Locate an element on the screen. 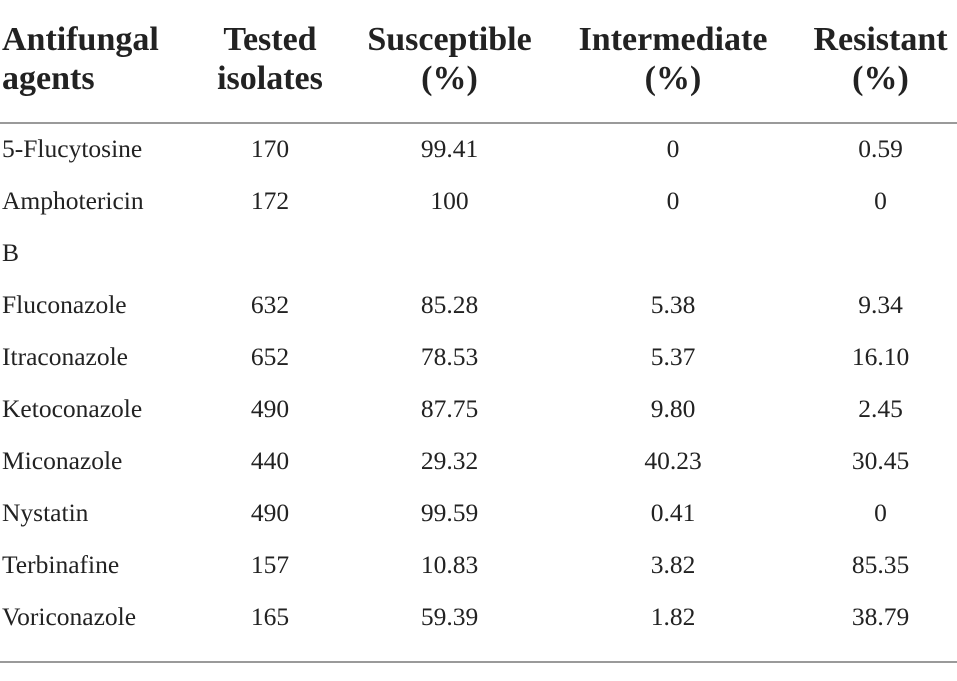 The height and width of the screenshot is (681, 957). cell-resistant: 16.10 is located at coordinates (880, 356).